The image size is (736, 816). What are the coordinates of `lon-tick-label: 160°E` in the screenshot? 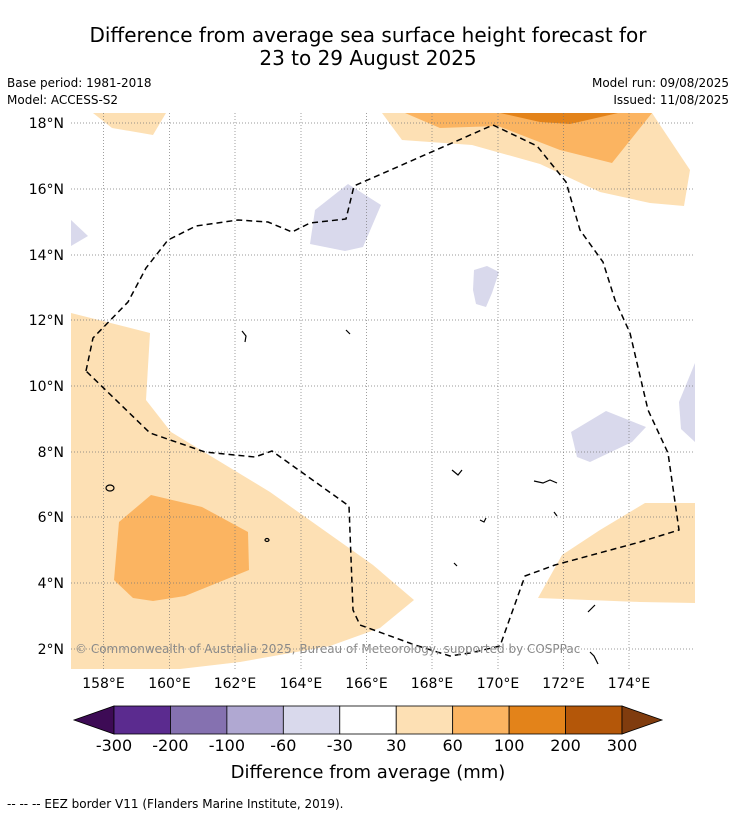 It's located at (169, 684).